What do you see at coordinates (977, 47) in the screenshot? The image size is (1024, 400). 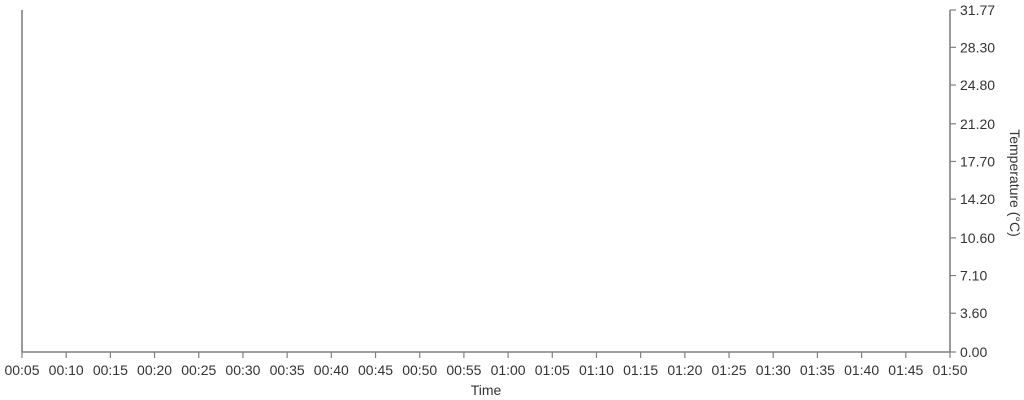 I see `y-tick-label: 28.30` at bounding box center [977, 47].